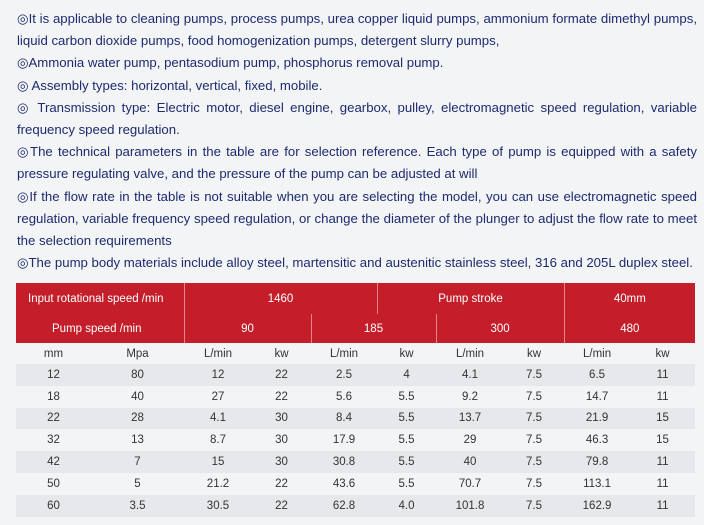 Image resolution: width=704 pixels, height=525 pixels. What do you see at coordinates (53, 462) in the screenshot?
I see `table-cell: 42` at bounding box center [53, 462].